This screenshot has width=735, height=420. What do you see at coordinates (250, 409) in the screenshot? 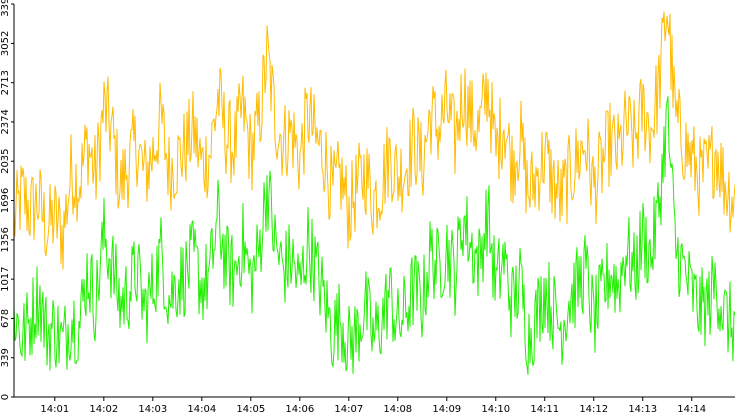
I see `x-tick-label: 14:05` at bounding box center [250, 409].